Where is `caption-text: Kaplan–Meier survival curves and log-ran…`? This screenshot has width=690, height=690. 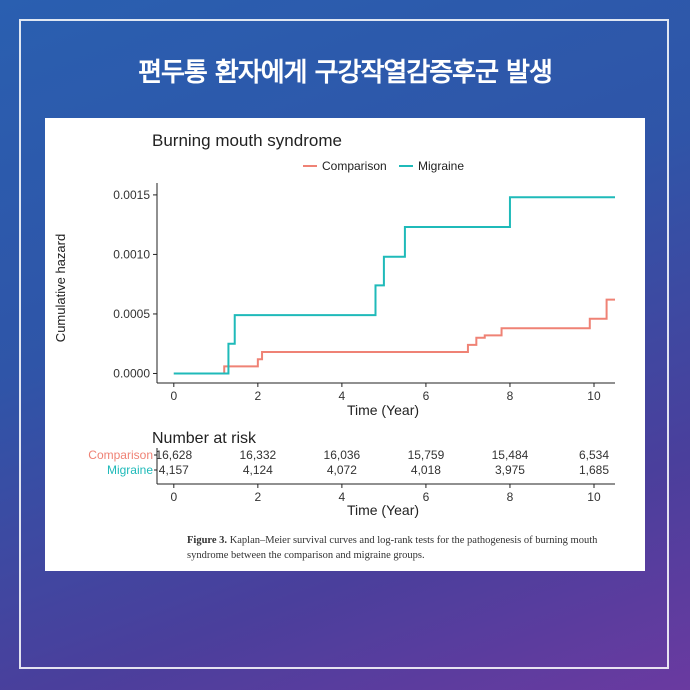 caption-text: Kaplan–Meier survival curves and log-ran… is located at coordinates (392, 548).